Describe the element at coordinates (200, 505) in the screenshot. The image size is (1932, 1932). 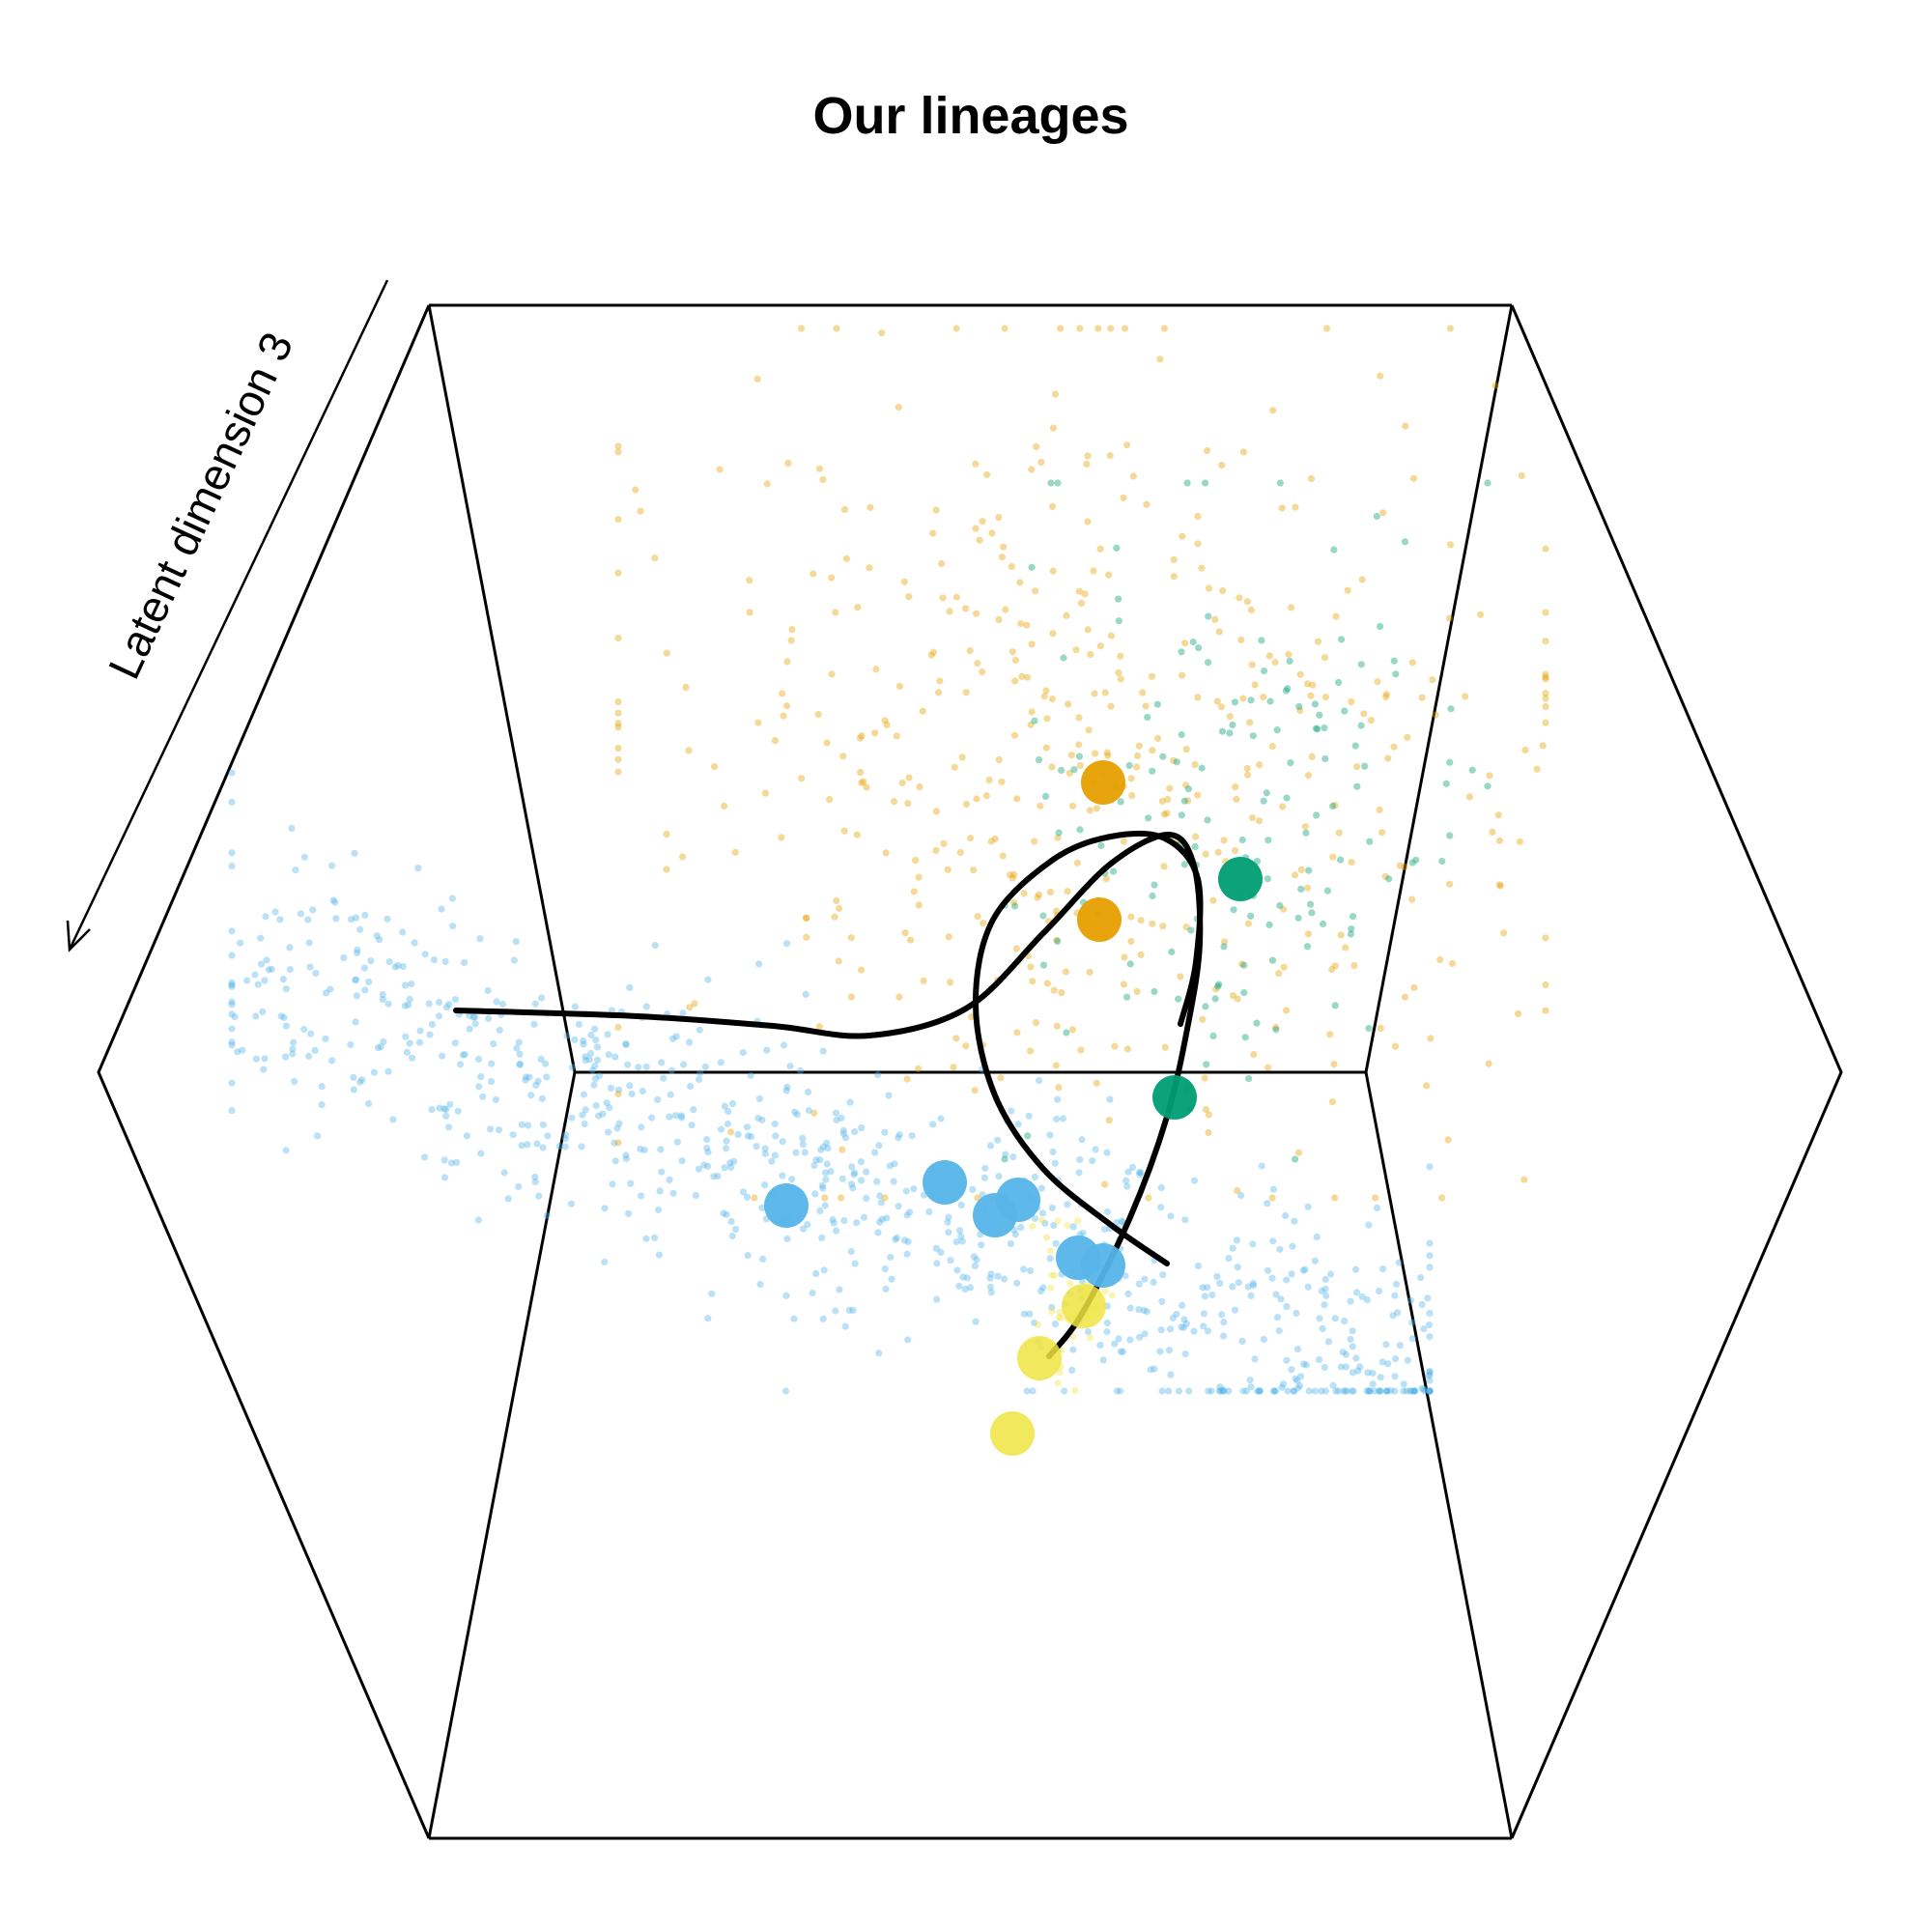
I see `z-axis-label: Latent dimension 3` at that location.